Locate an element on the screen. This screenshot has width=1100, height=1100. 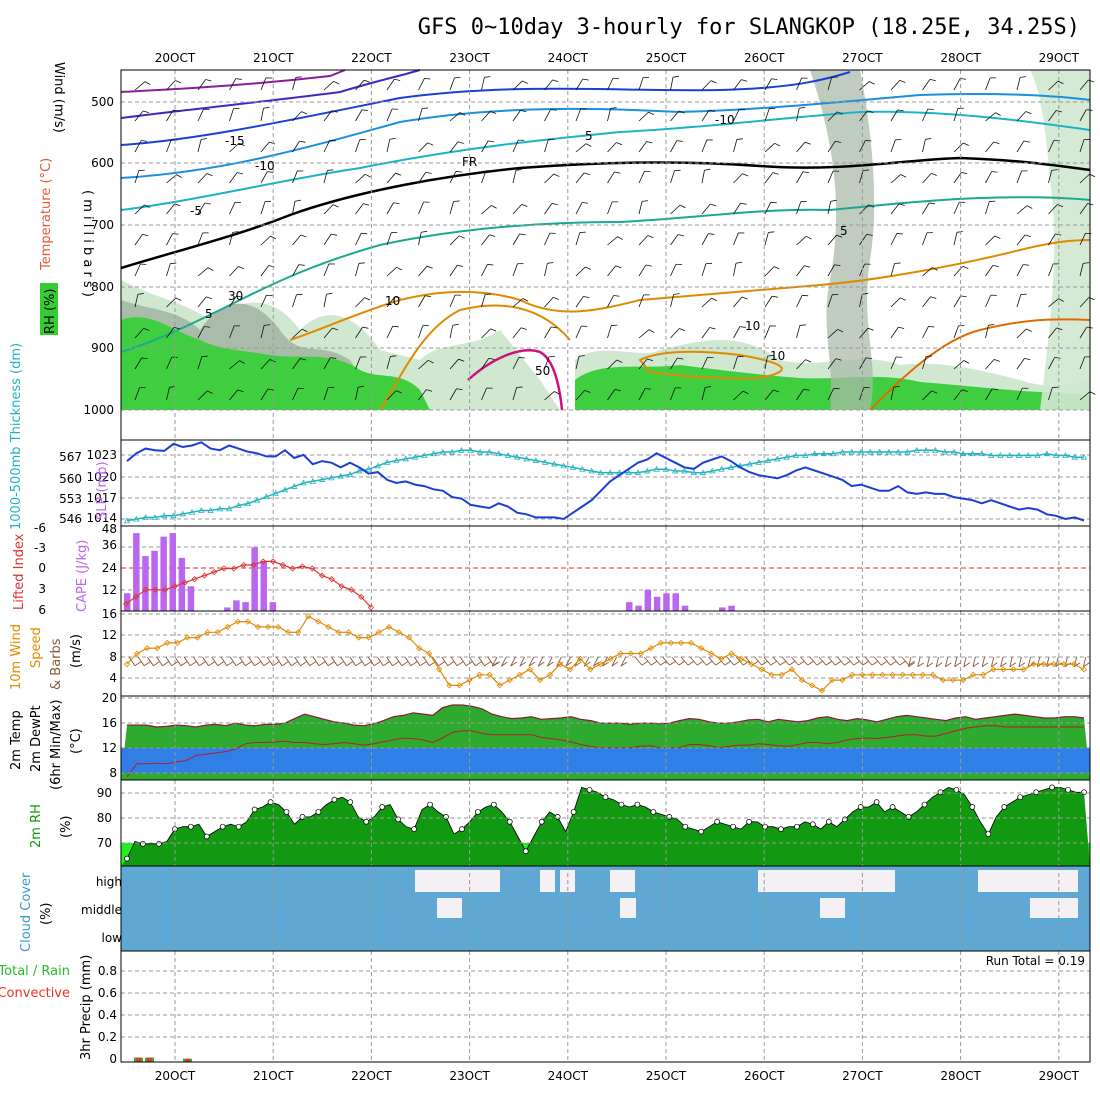
freezing-level is located at coordinates (605, 213).